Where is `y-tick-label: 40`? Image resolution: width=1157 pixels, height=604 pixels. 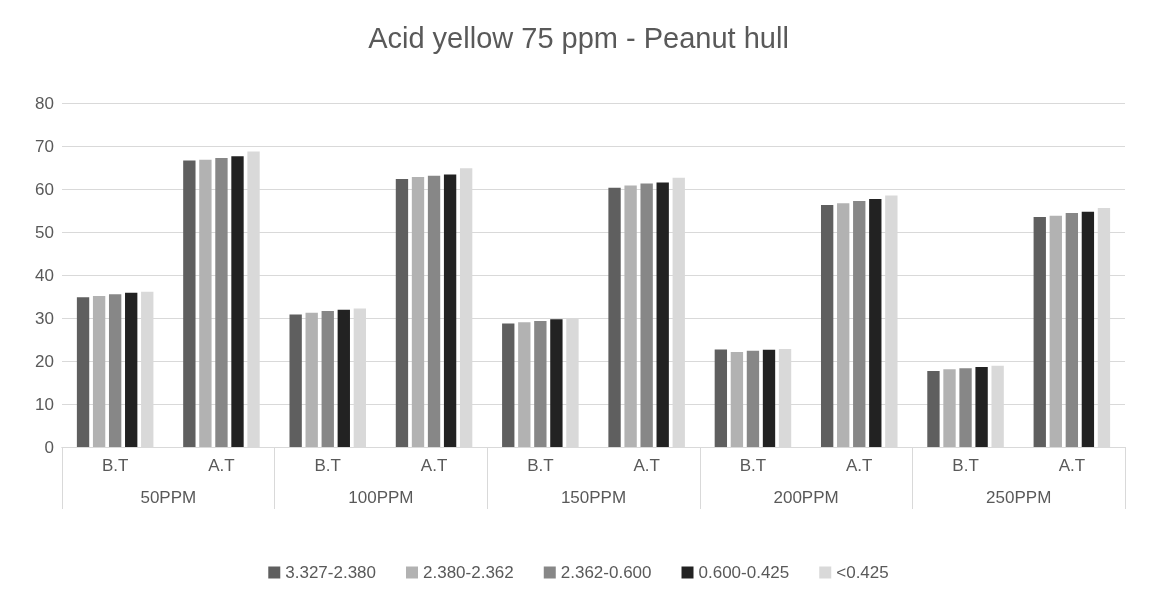 y-tick-label: 40 is located at coordinates (44, 275).